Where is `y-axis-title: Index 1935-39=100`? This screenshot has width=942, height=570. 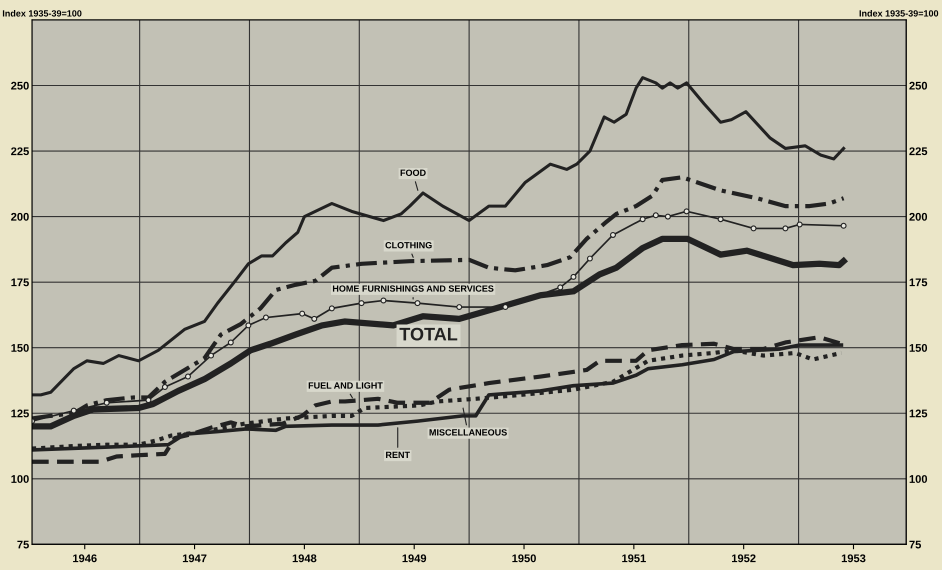 y-axis-title: Index 1935-39=100 is located at coordinates (42, 13).